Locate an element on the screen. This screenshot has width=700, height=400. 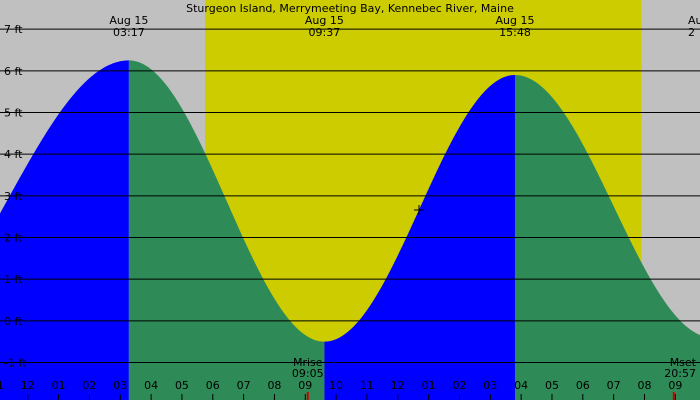
moon-event-time: 09:05 is located at coordinates (308, 373).